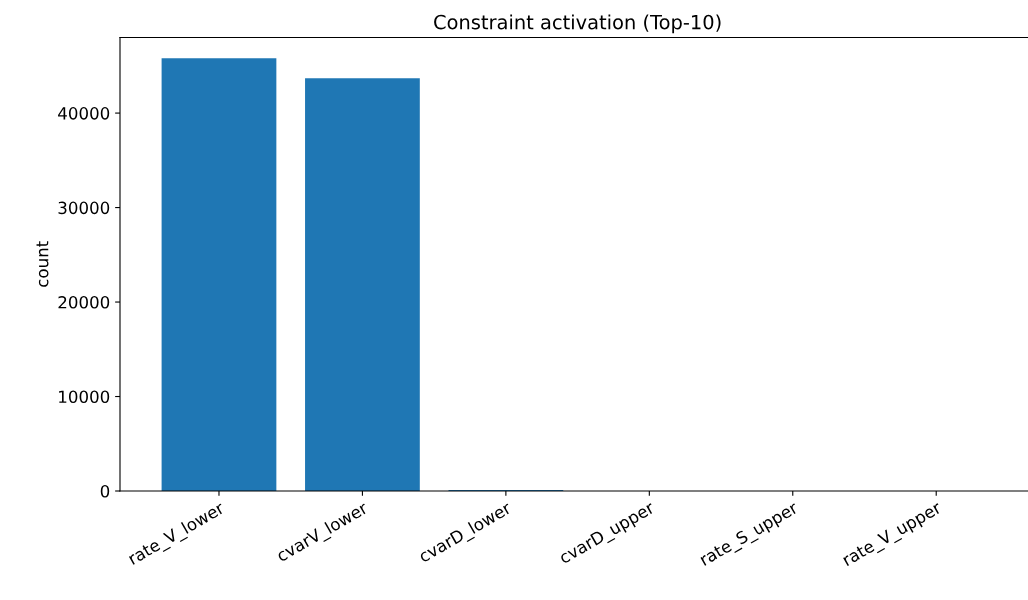 This screenshot has width=1028, height=600. Describe the element at coordinates (84, 397) in the screenshot. I see `y-tick-label: 10000` at that location.